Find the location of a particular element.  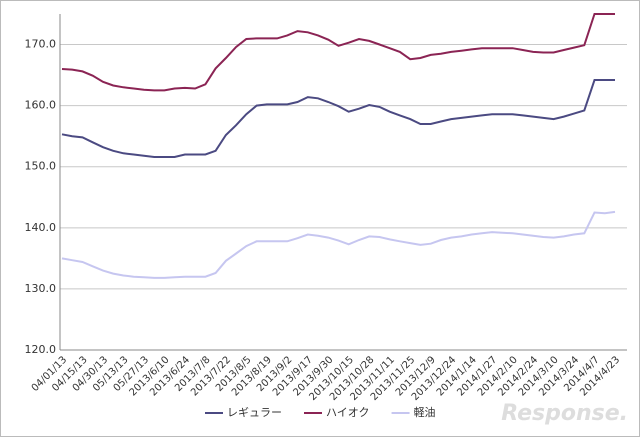

y-tick-label: 120.0 is located at coordinates (41, 349).